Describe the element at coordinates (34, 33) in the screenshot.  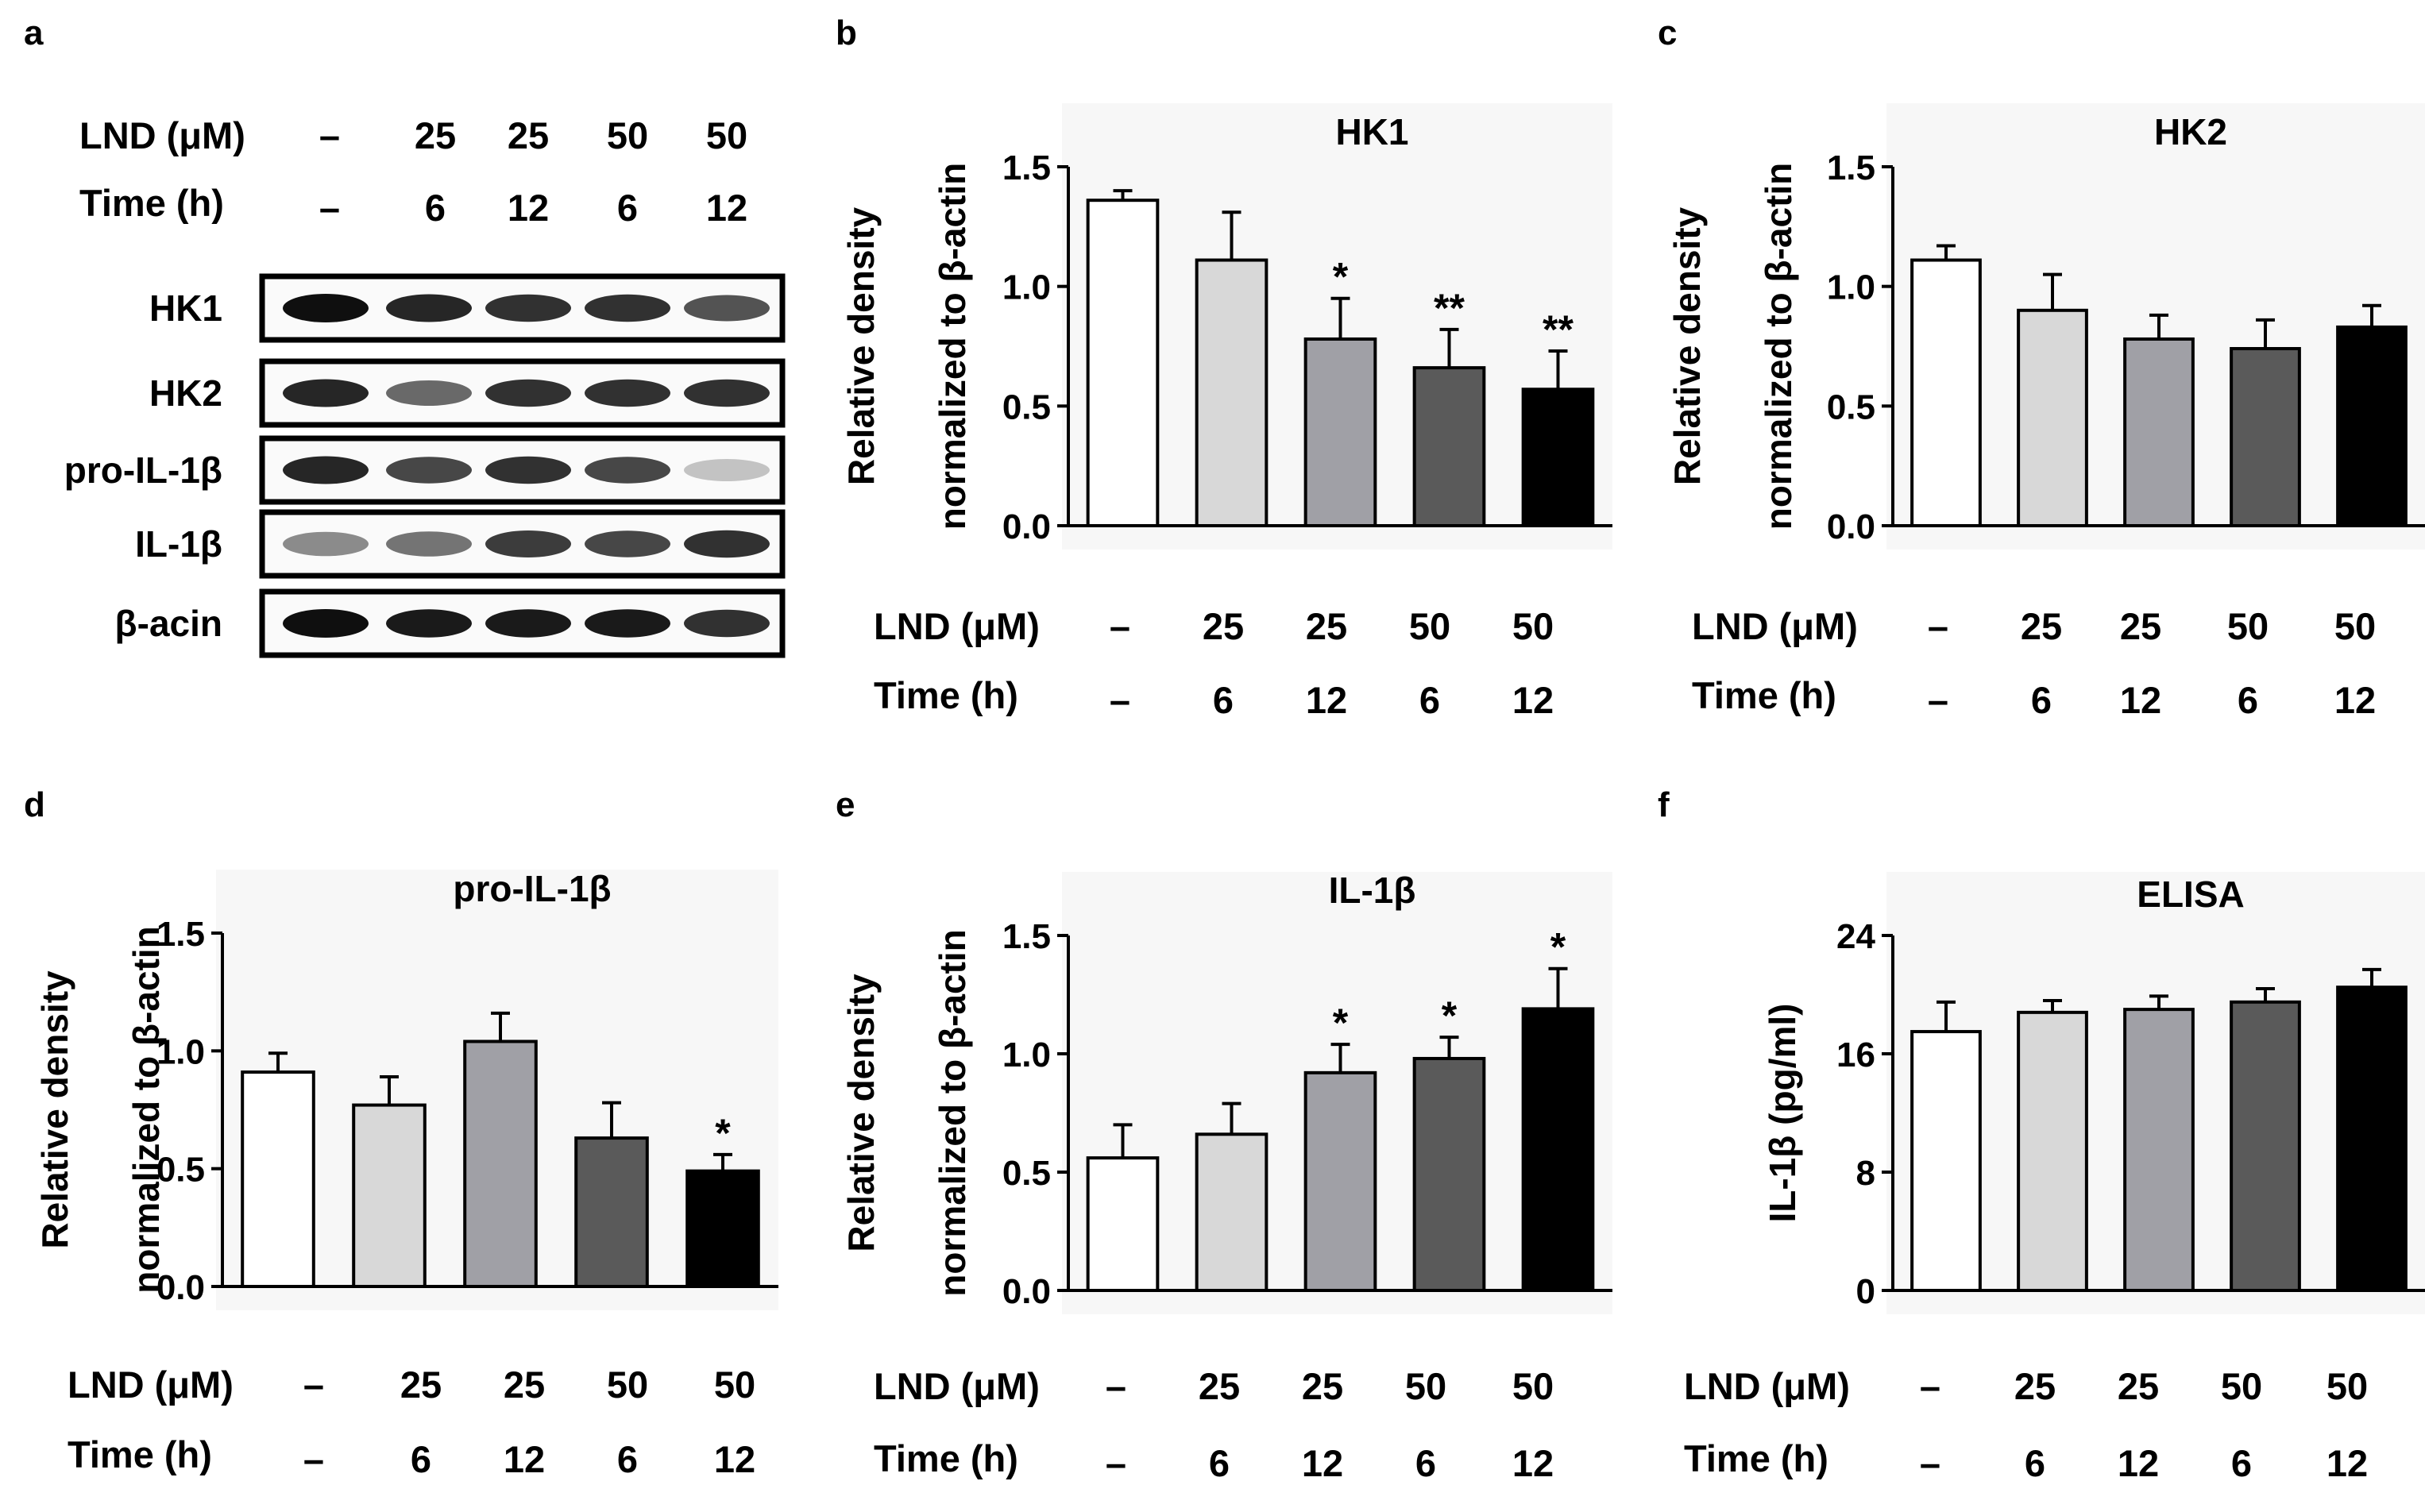
I see `panel-a-letter: a` at that location.